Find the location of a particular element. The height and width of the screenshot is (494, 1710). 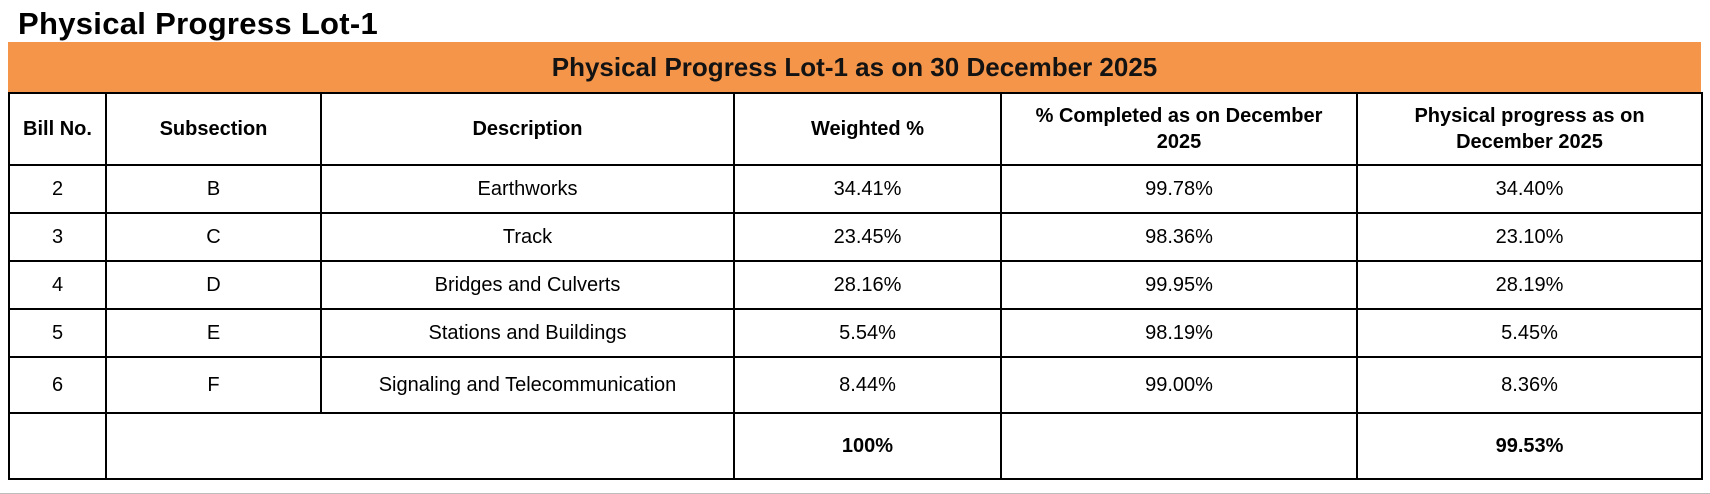

cell-description: Track is located at coordinates (527, 237).